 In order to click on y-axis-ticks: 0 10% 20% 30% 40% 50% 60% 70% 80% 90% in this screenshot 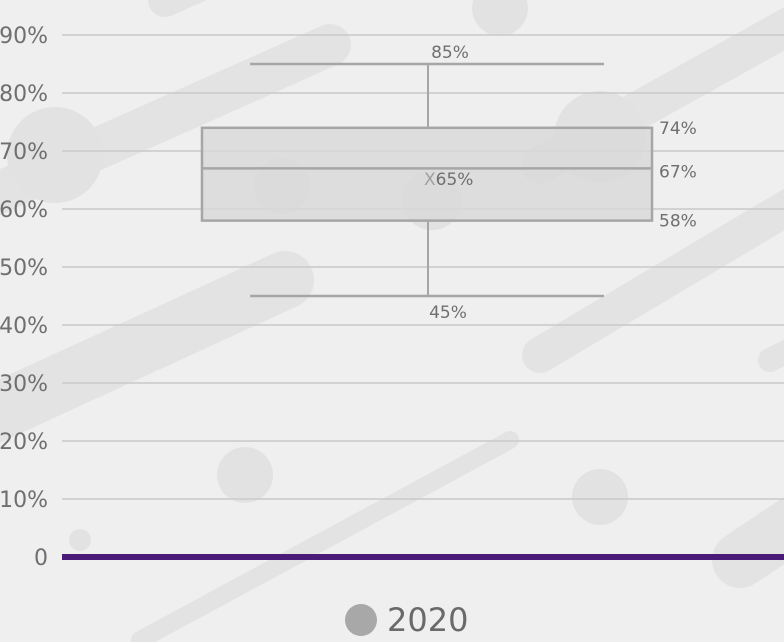, I will do `click(24, 297)`.